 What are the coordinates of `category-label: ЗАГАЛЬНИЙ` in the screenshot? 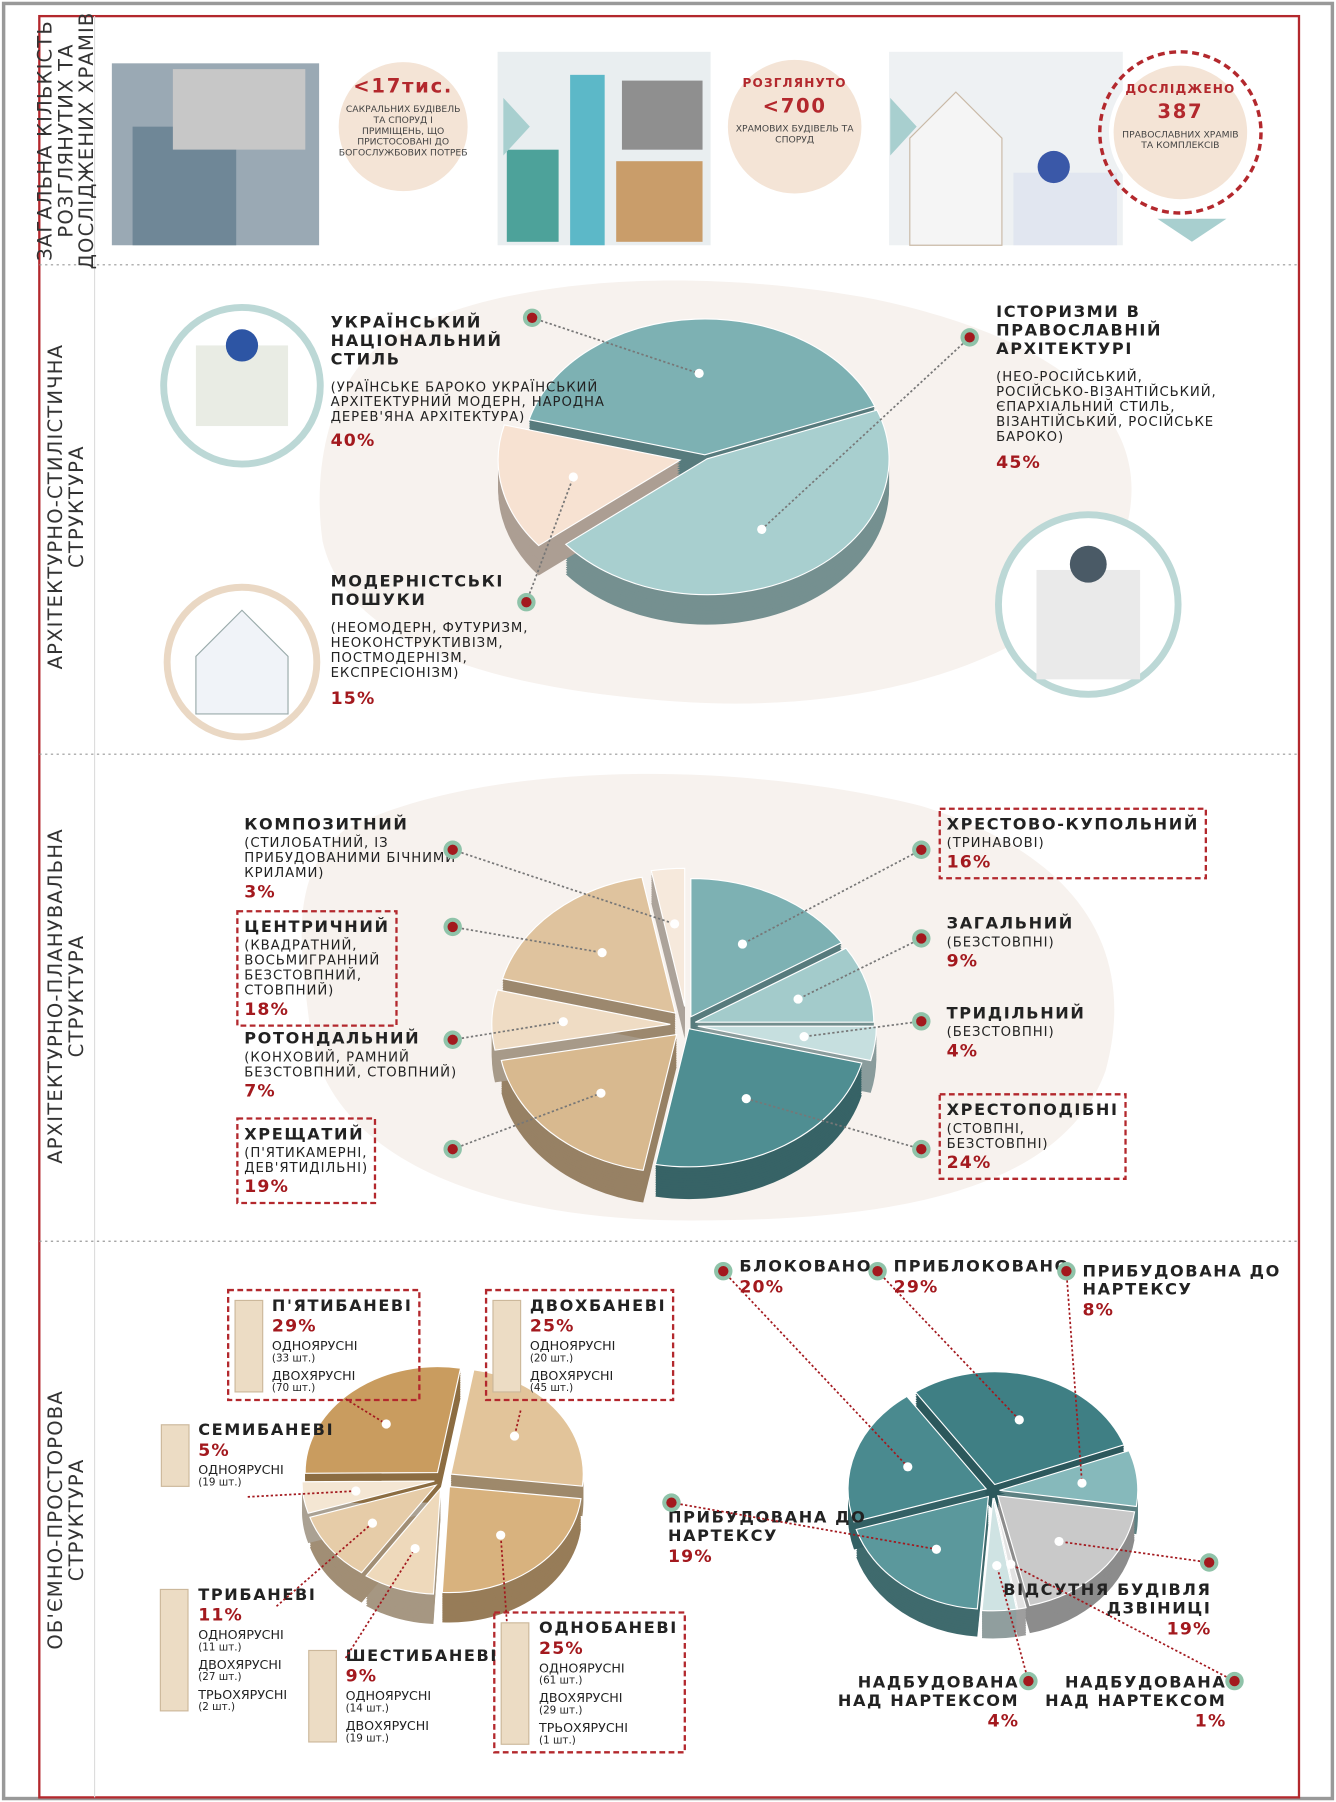 It's located at (1010, 923).